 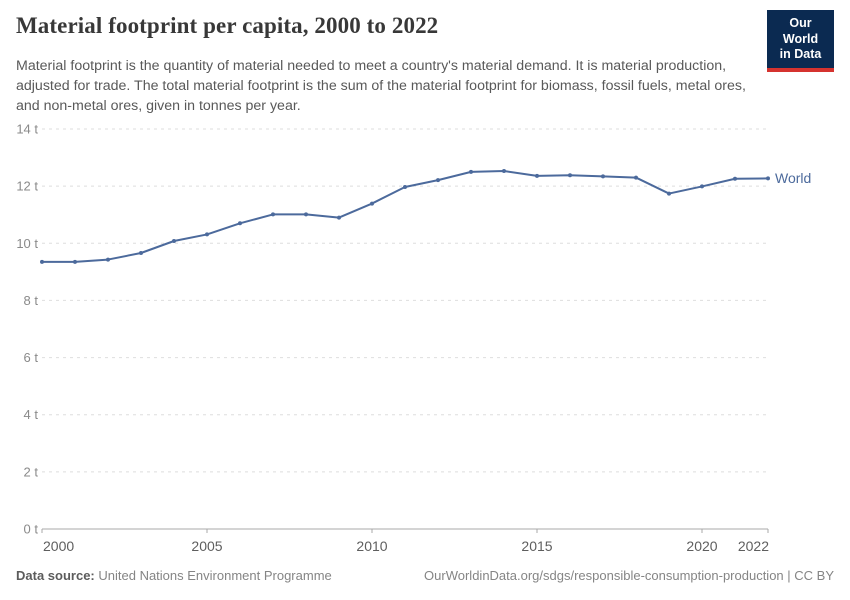 I want to click on owid-logo-line1: Our World, so click(x=800, y=31).